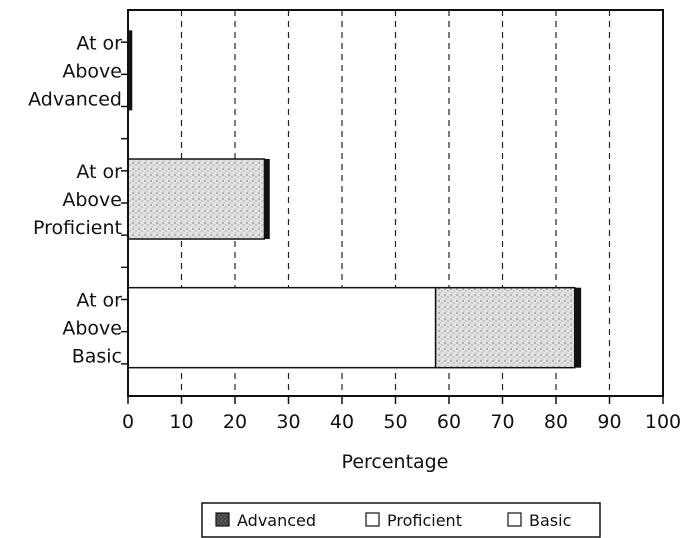  I want to click on legend-entries: Advanced Proficient Basic, so click(393, 520).